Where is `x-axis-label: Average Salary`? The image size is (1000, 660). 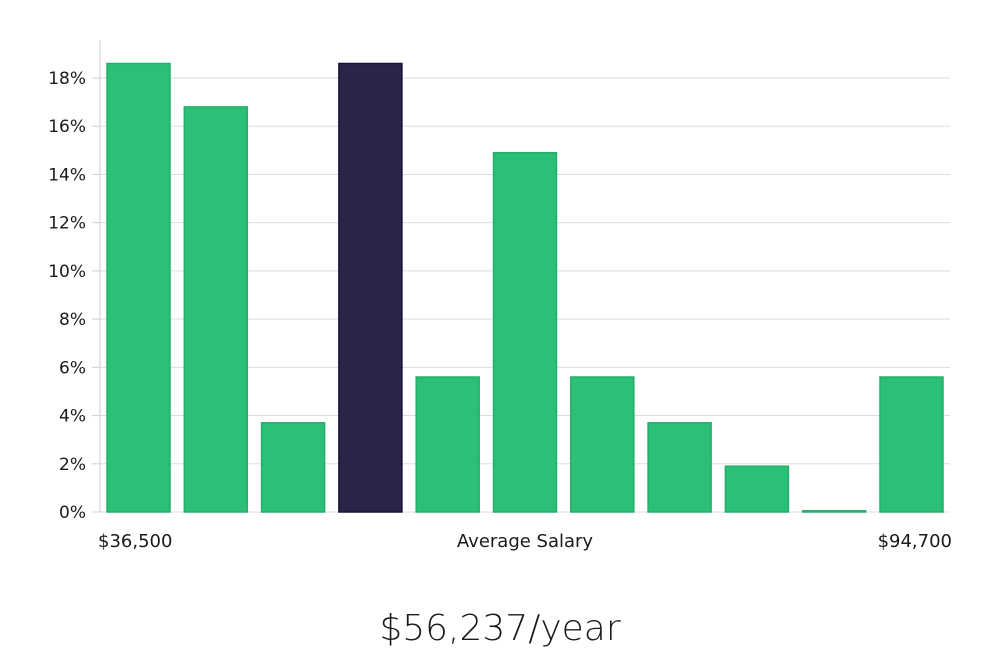
x-axis-label: Average Salary is located at coordinates (525, 541).